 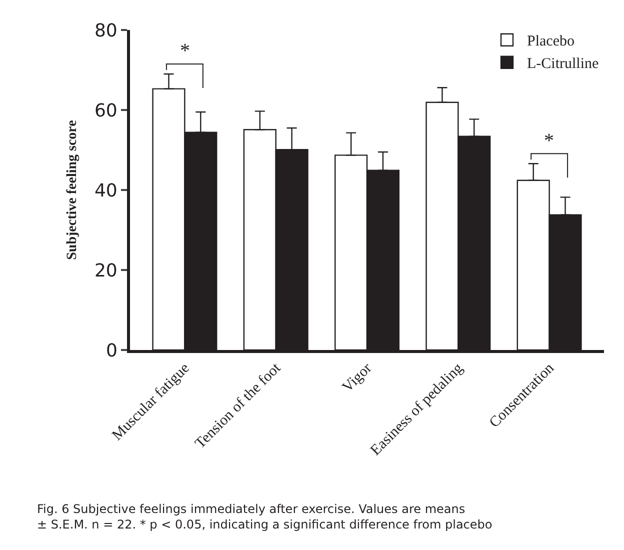 I want to click on y-tick-label: 60, so click(x=106, y=111).